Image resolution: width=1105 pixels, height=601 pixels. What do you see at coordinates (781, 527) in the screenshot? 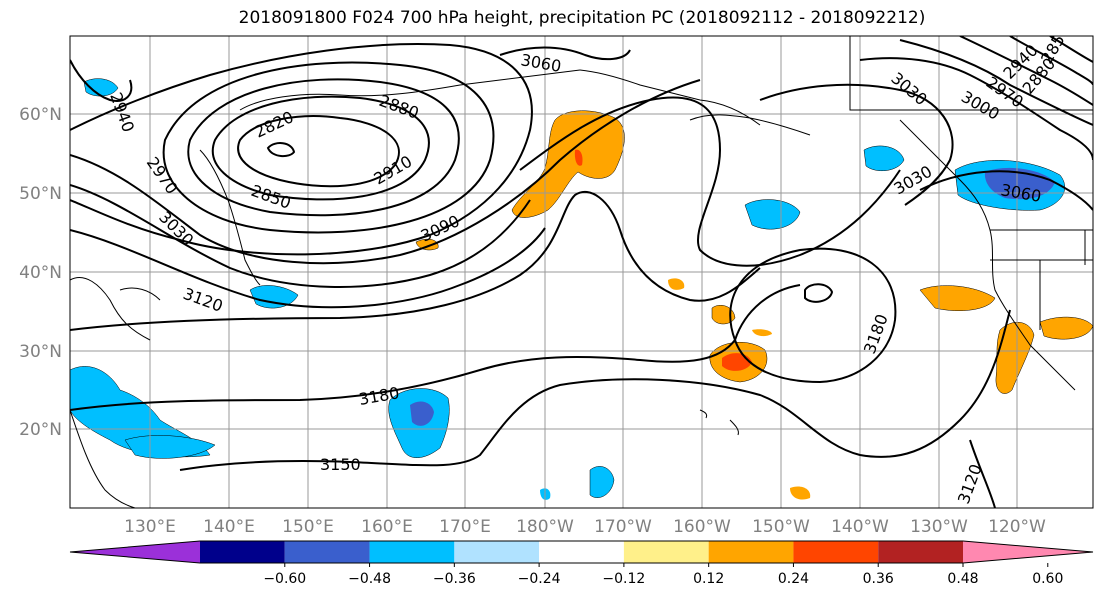
I see `lon-label-150w: 150°W` at bounding box center [781, 527].